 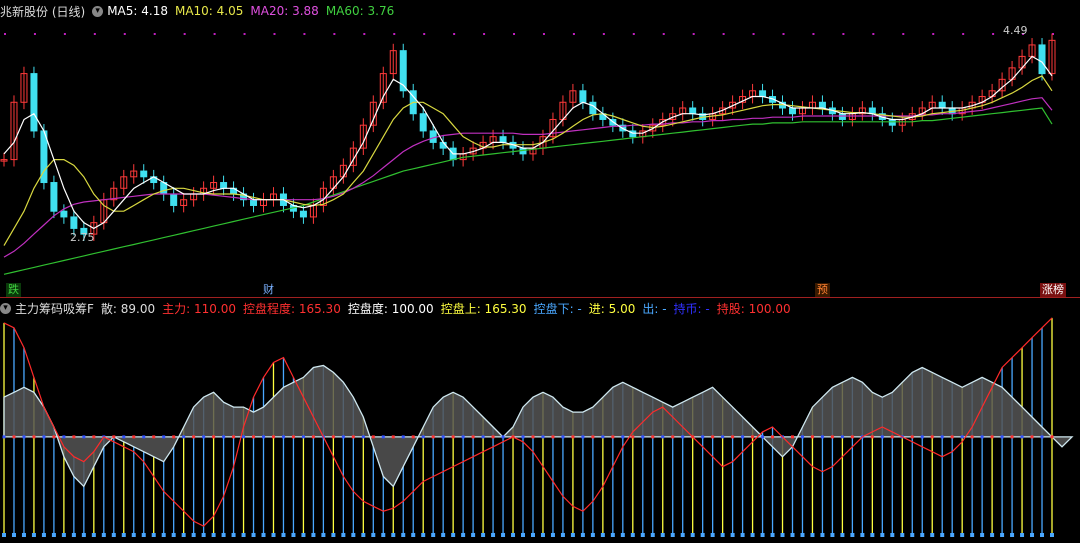 I want to click on event-tag-rank: 涨榜, so click(x=1053, y=290).